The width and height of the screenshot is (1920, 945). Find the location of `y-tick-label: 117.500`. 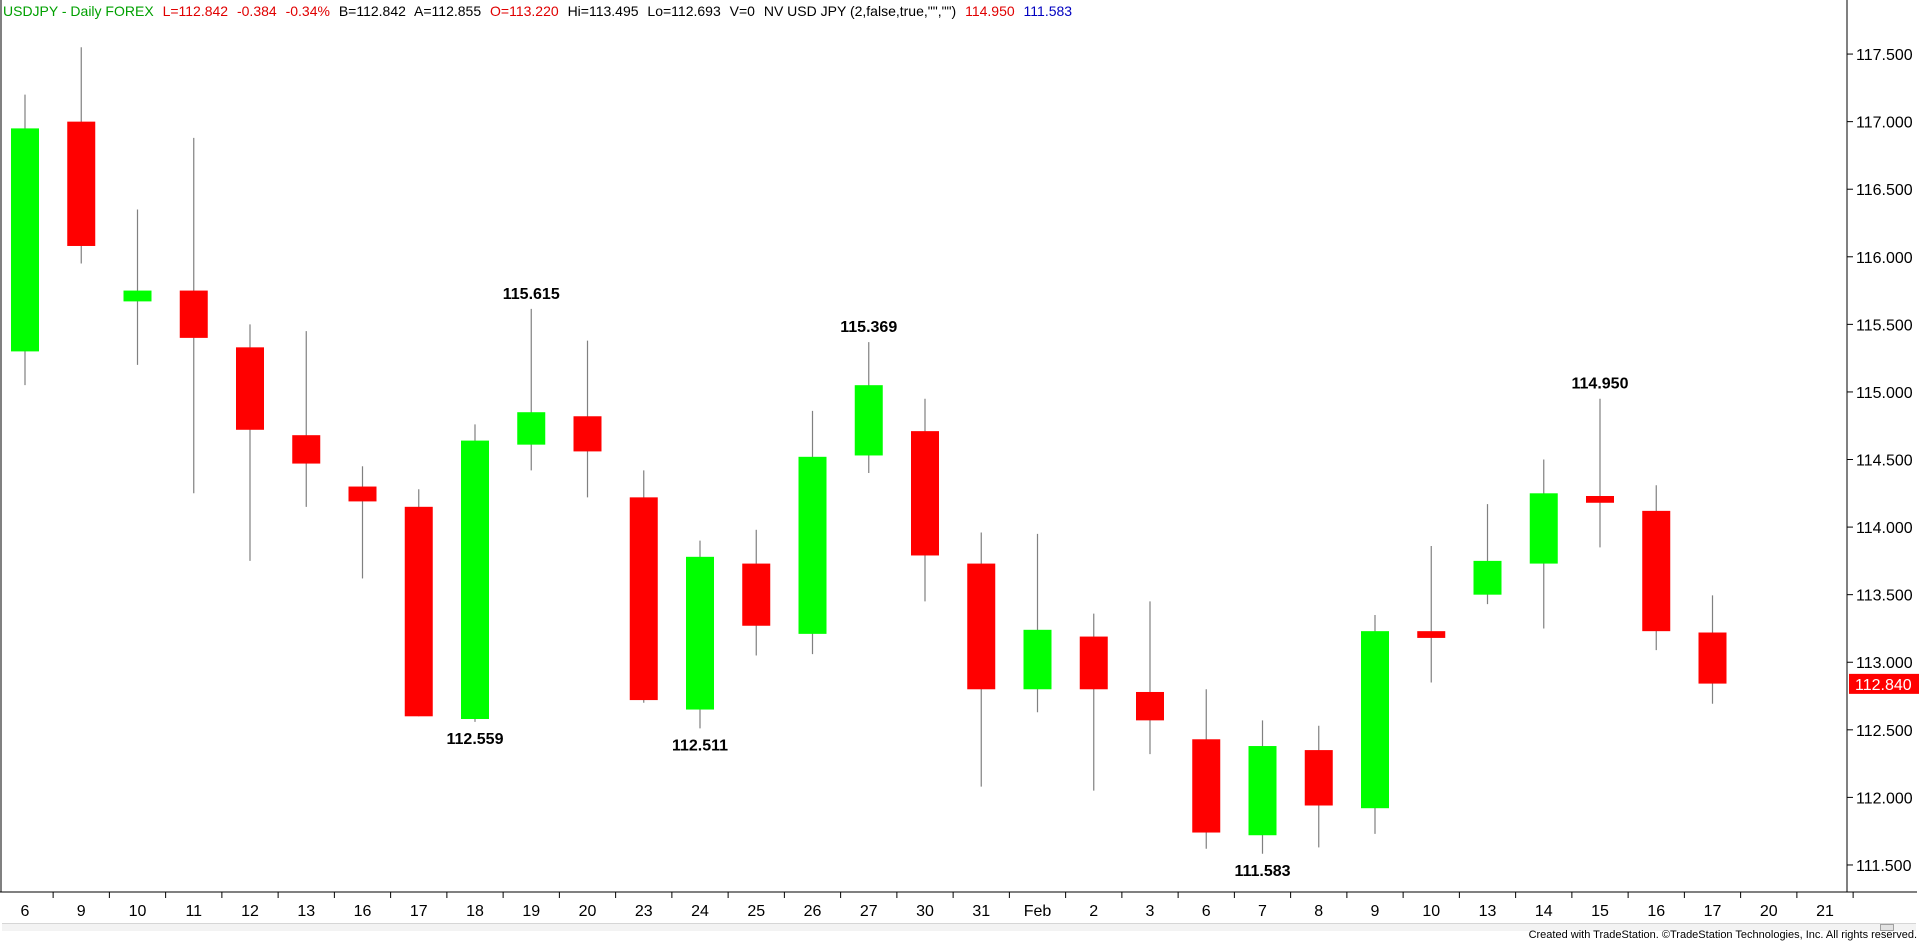

y-tick-label: 117.500 is located at coordinates (1884, 55).